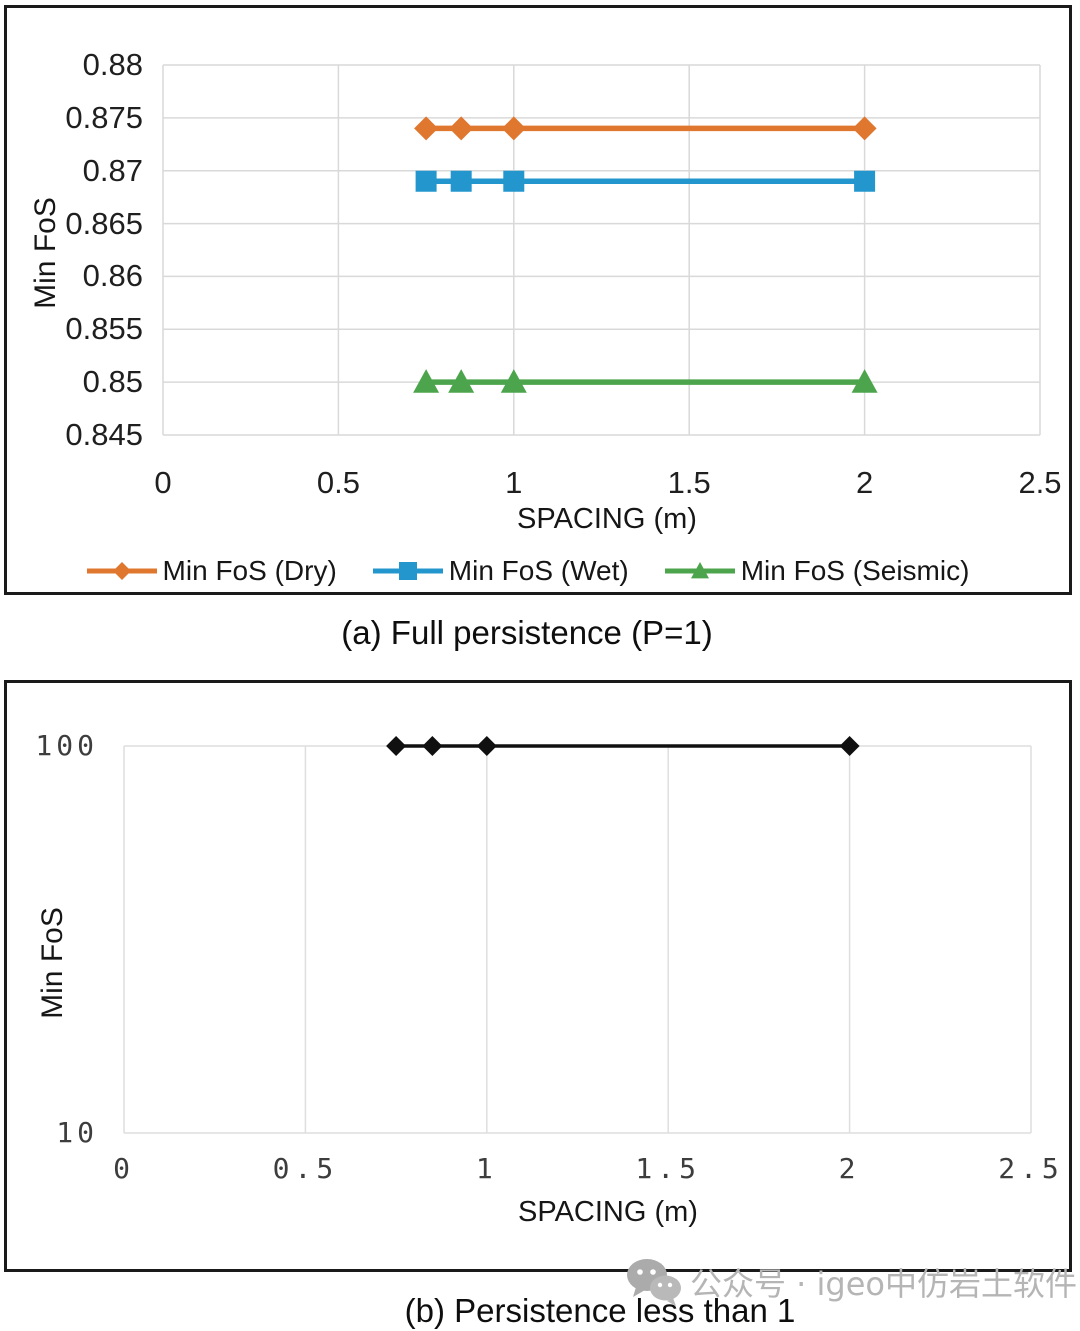  I want to click on legend-item: Min FoS (Wet), so click(500, 571).